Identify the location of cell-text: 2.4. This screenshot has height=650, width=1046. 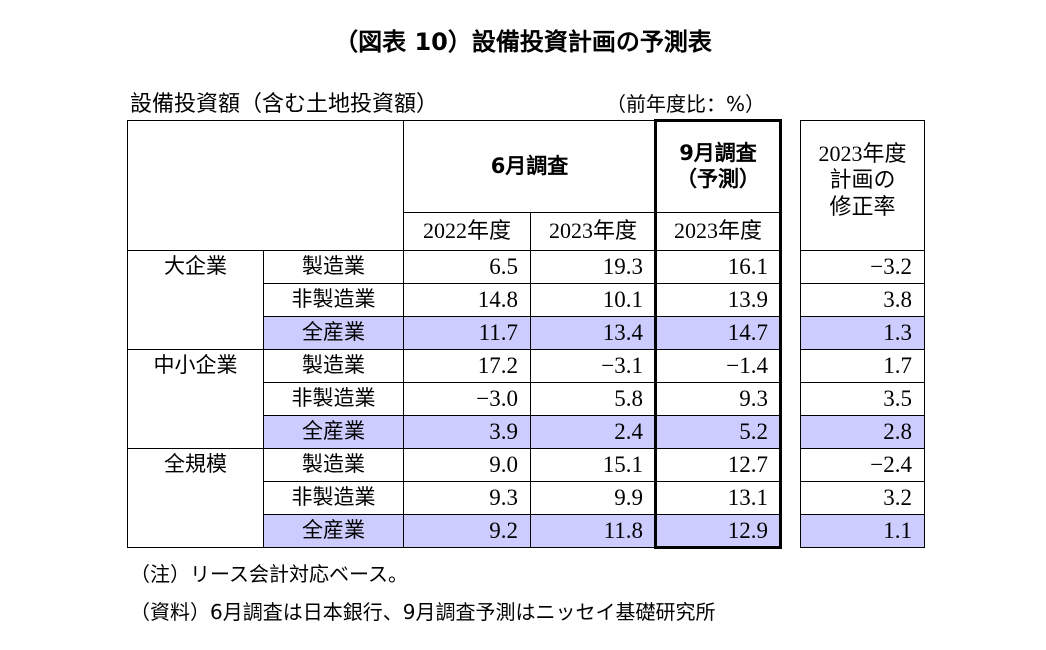
(628, 432).